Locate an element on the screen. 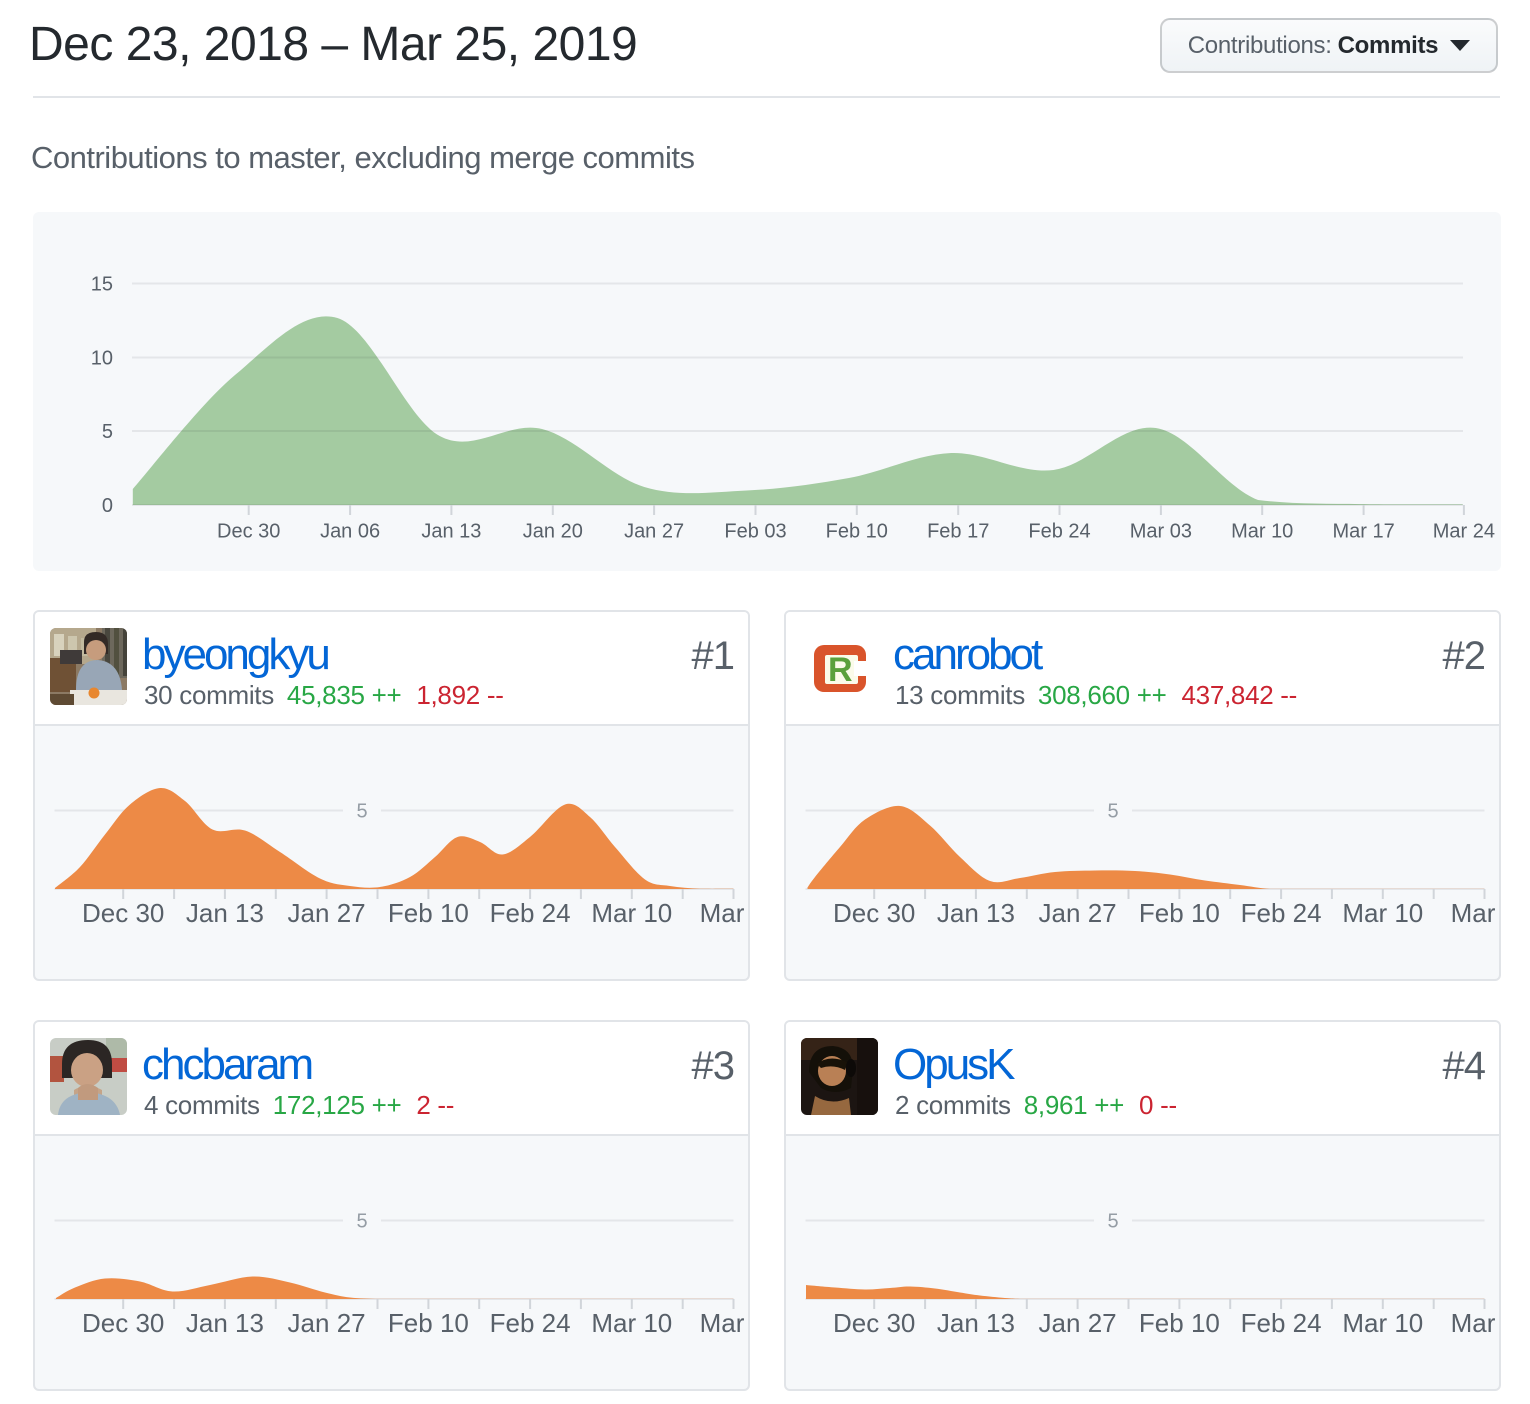  svg-text: Feb 17 is located at coordinates (958, 532).